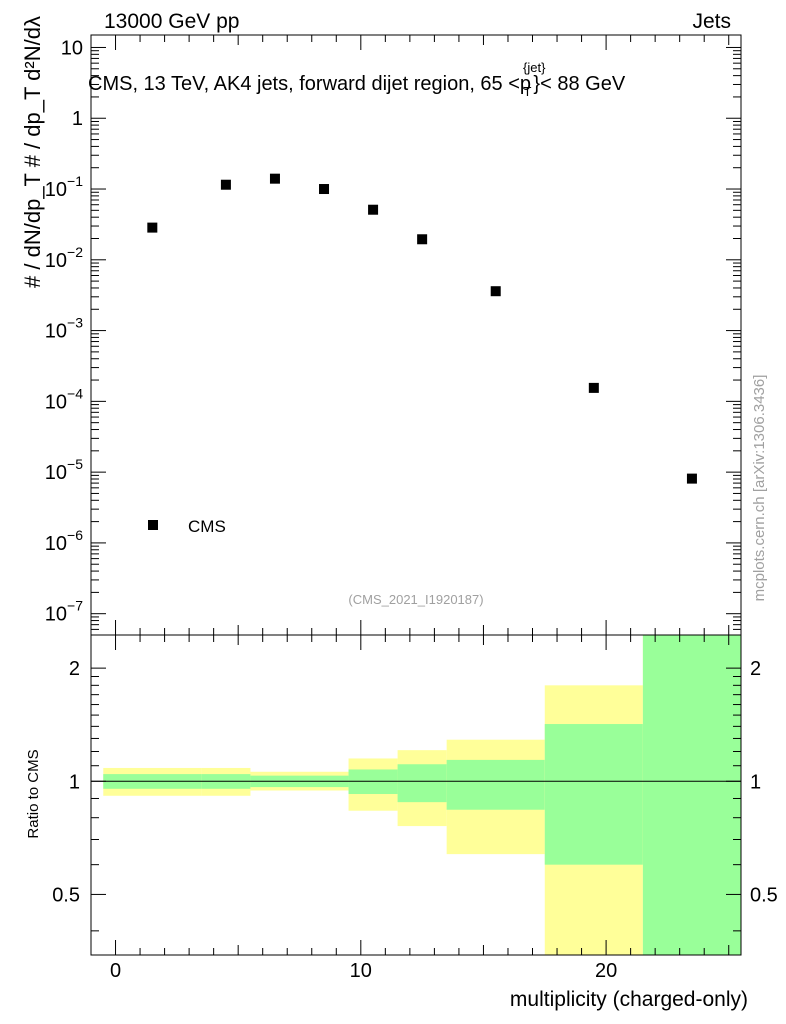  Describe the element at coordinates (606, 971) in the screenshot. I see `x-tick-label: 20` at that location.